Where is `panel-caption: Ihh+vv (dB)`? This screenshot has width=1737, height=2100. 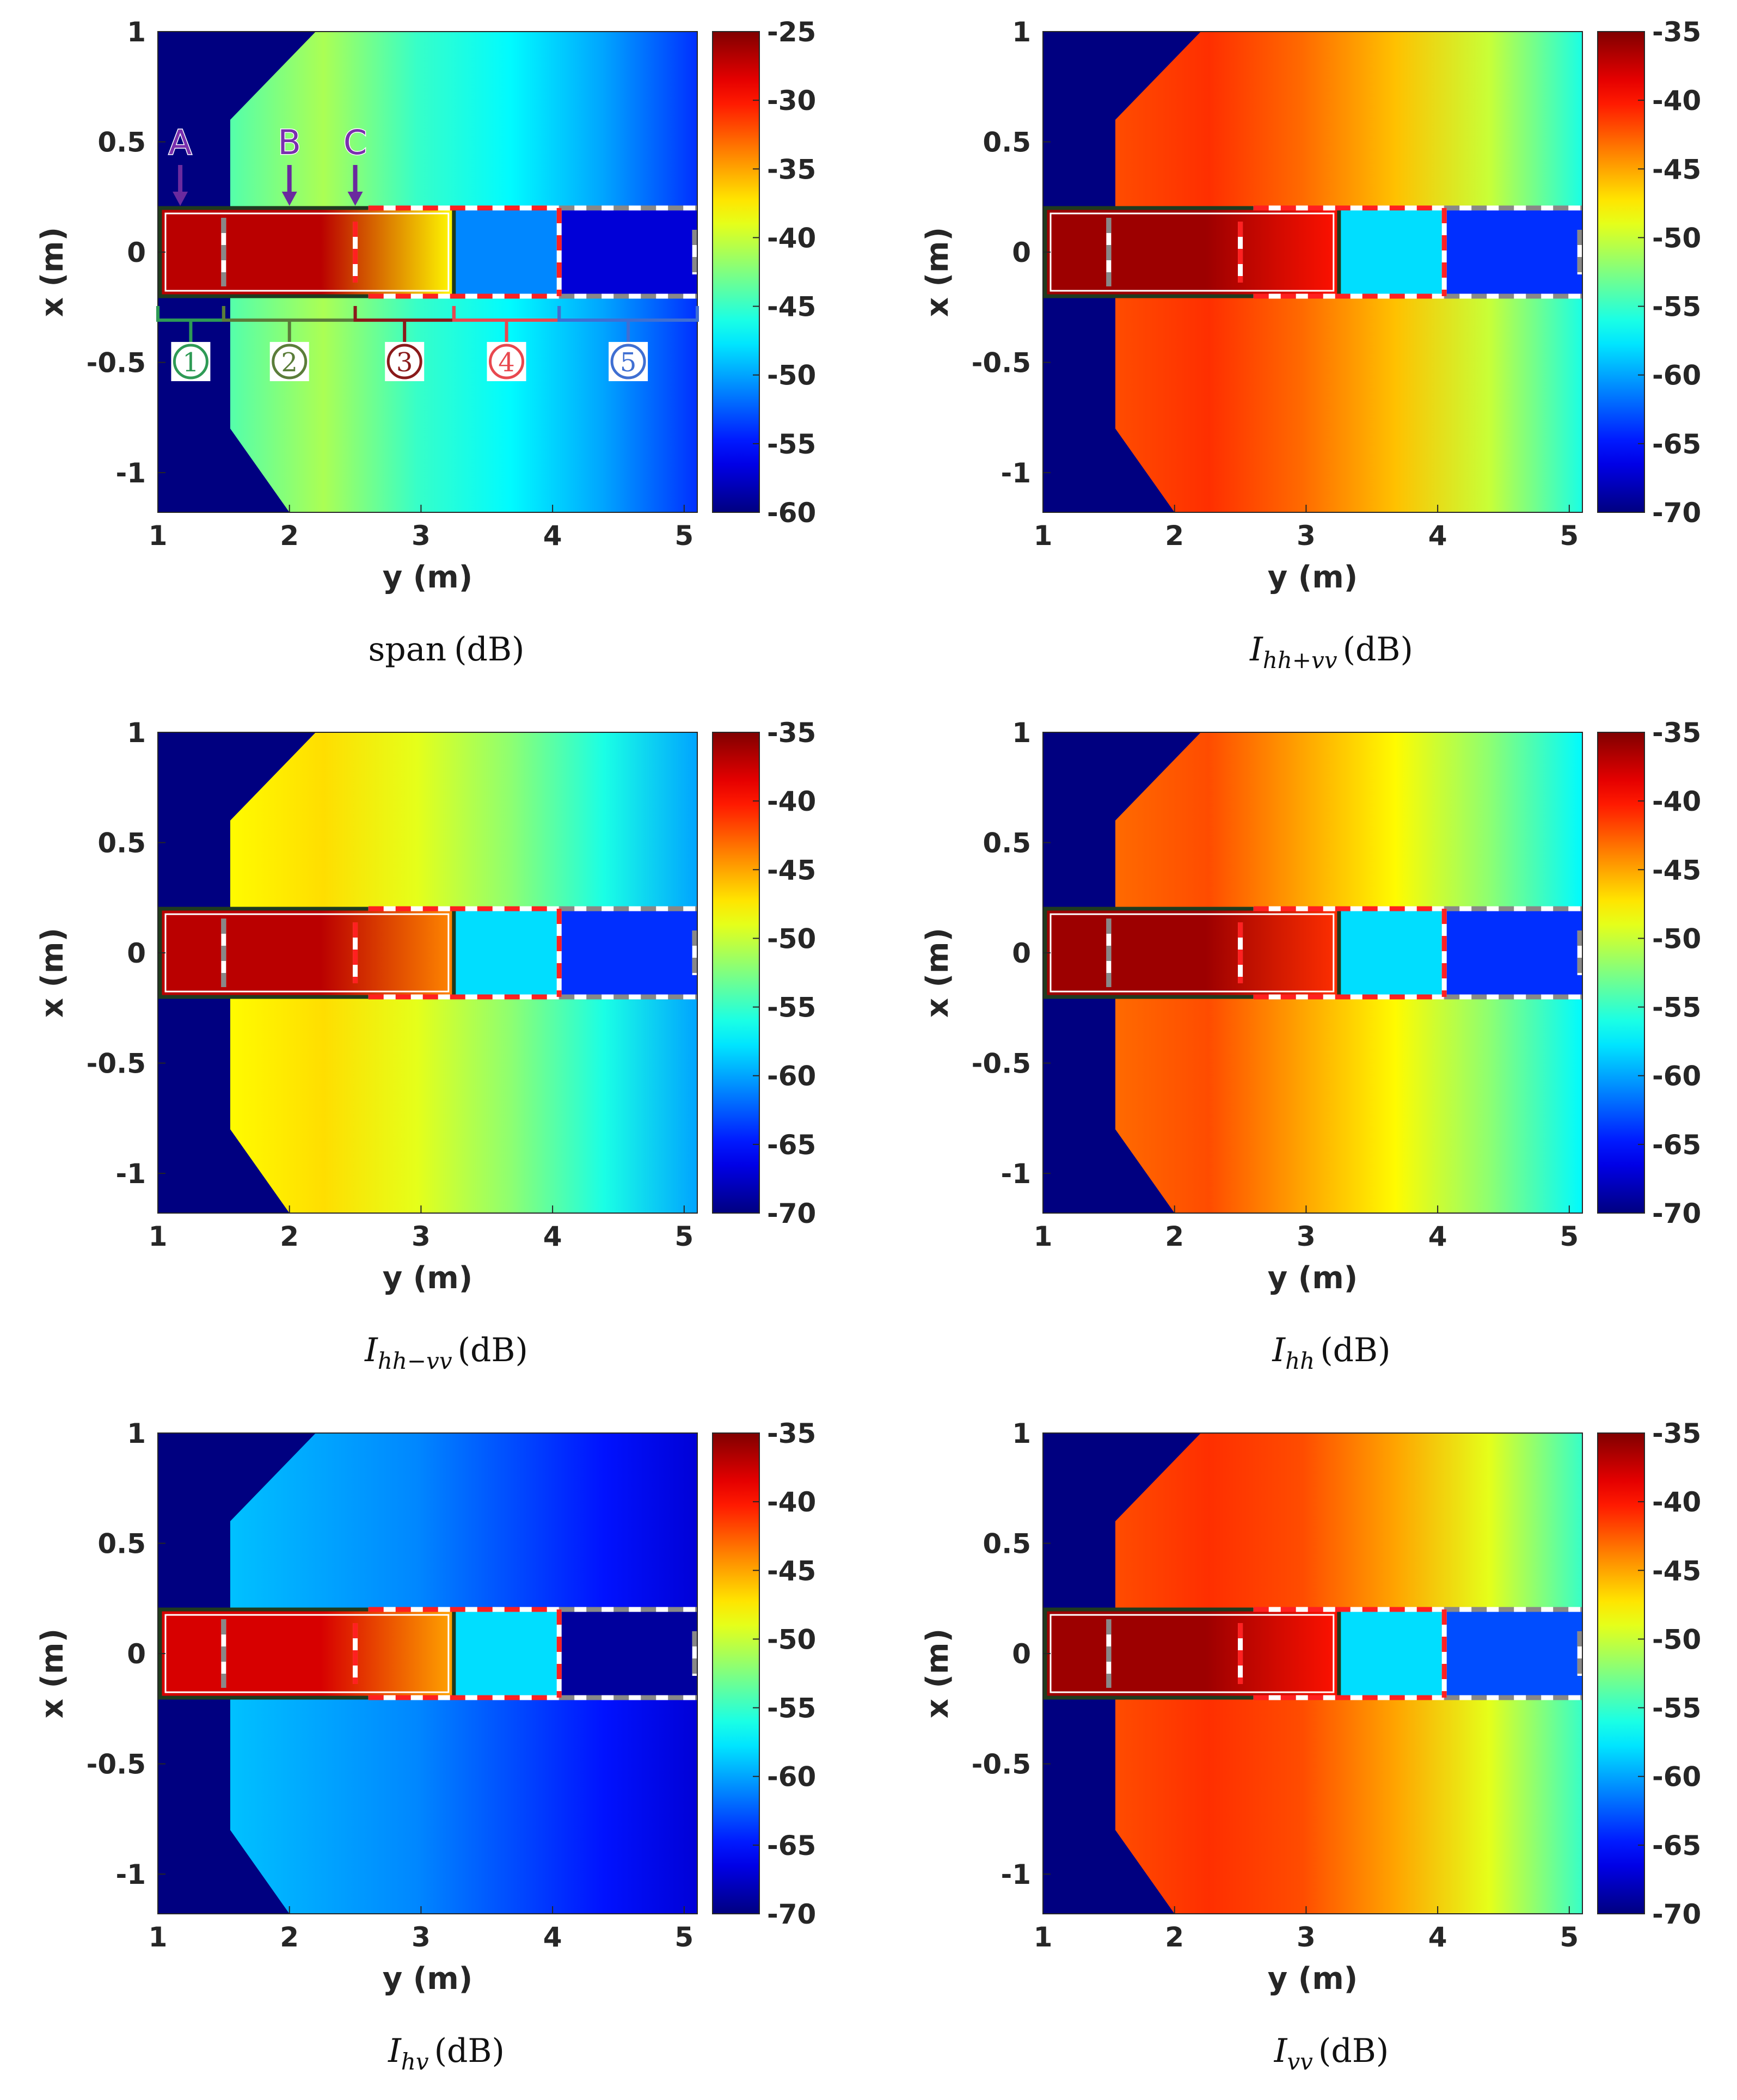 panel-caption: Ihh+vv (dB) is located at coordinates (1331, 652).